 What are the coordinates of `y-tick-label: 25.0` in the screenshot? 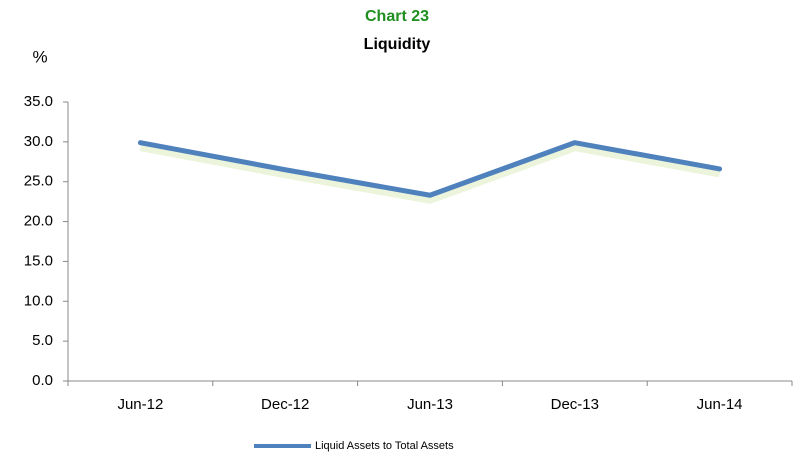 It's located at (38, 181).